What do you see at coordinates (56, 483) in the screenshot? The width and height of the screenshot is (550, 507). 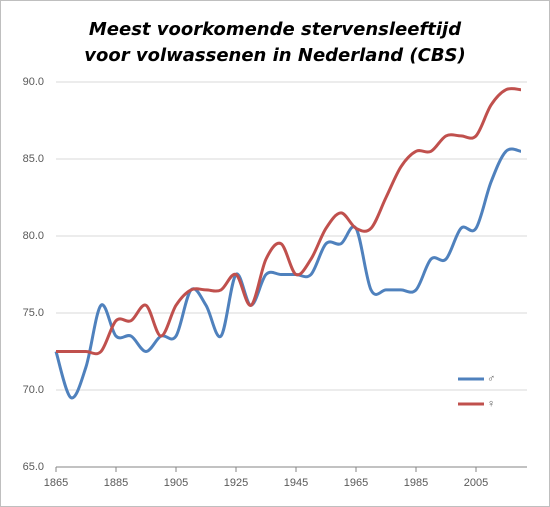 I see `x-tick-label: 1865` at bounding box center [56, 483].